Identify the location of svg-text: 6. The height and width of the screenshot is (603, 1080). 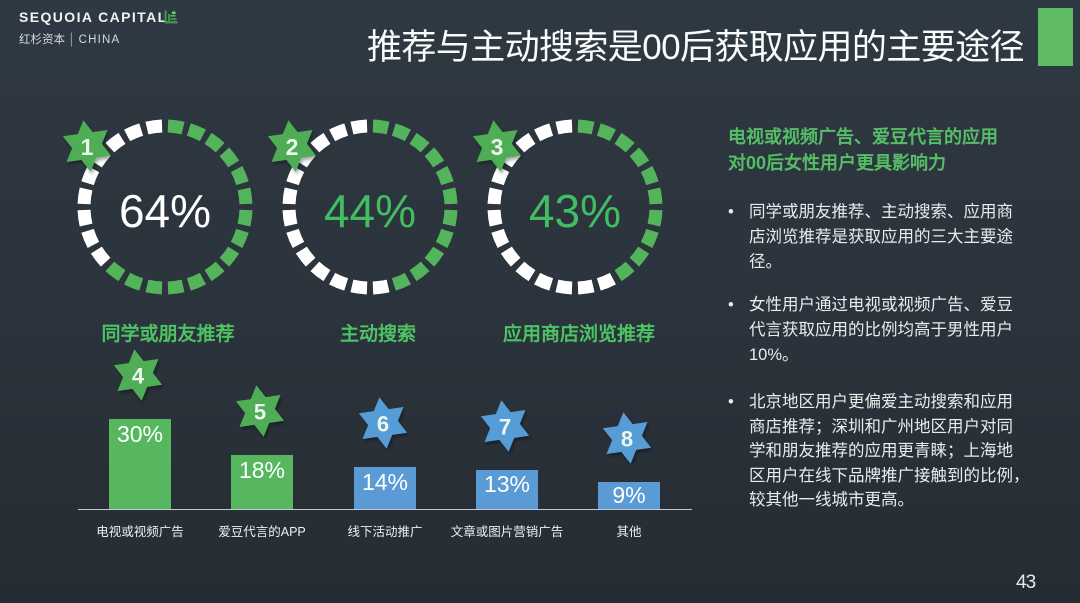
(383, 424).